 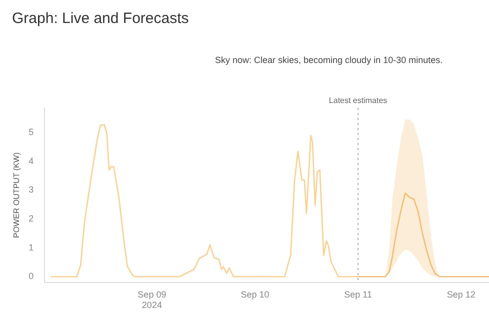 What do you see at coordinates (31, 189) in the screenshot?
I see `y-tick-label: 3` at bounding box center [31, 189].